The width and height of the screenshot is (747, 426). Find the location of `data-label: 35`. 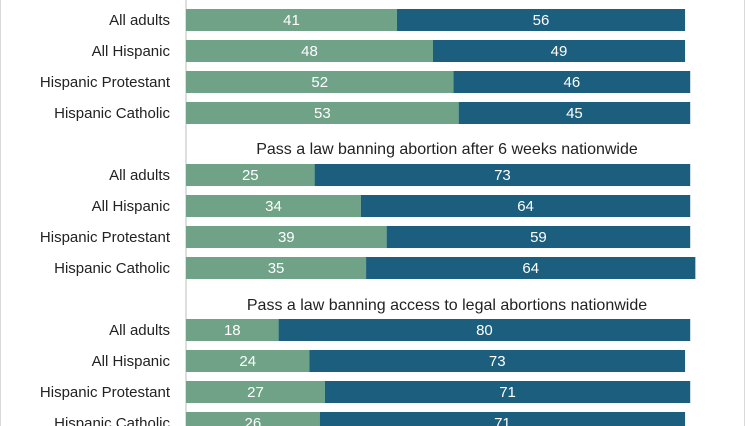

data-label: 35 is located at coordinates (276, 268).